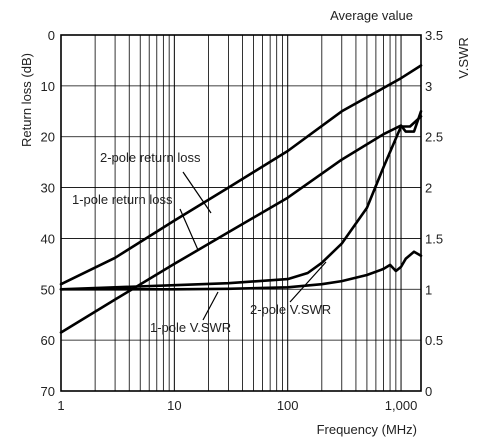 The width and height of the screenshot is (480, 441). What do you see at coordinates (48, 340) in the screenshot?
I see `y-left-tick-label: 60` at bounding box center [48, 340].